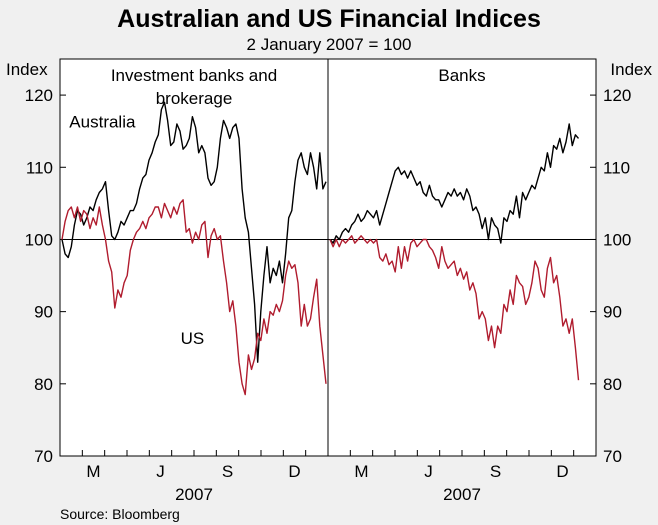 The height and width of the screenshot is (525, 658). Describe the element at coordinates (454, 183) in the screenshot. I see `panel-2-series-australia-line` at that location.